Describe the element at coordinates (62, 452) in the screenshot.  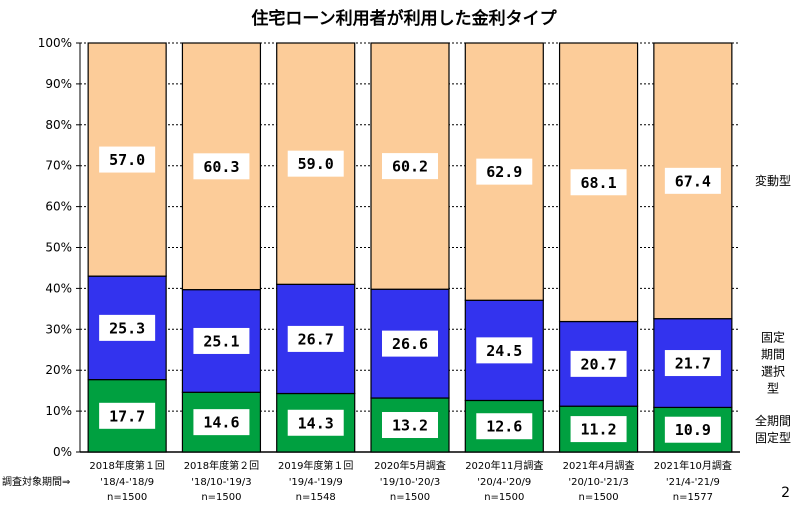
I see `y-tick-label: 0%` at that location.